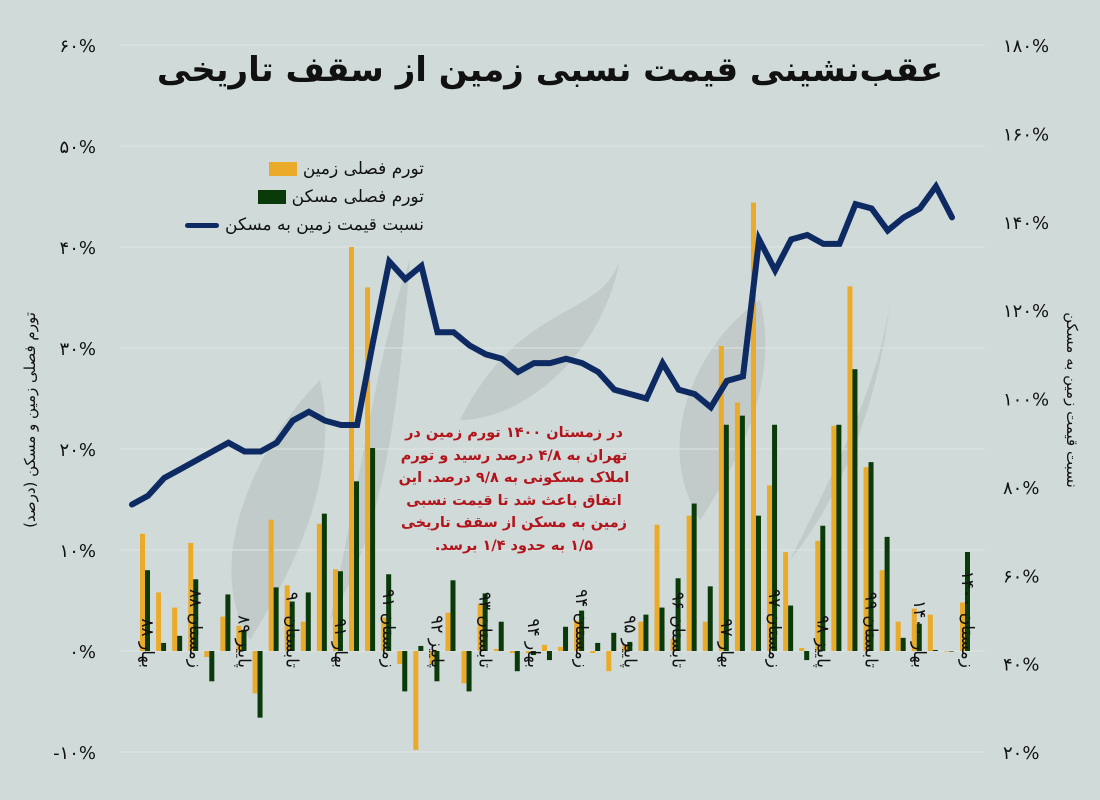 The width and height of the screenshot is (1100, 800). I want to click on x-tick-label: تابستان ۹۰, so click(292, 630).